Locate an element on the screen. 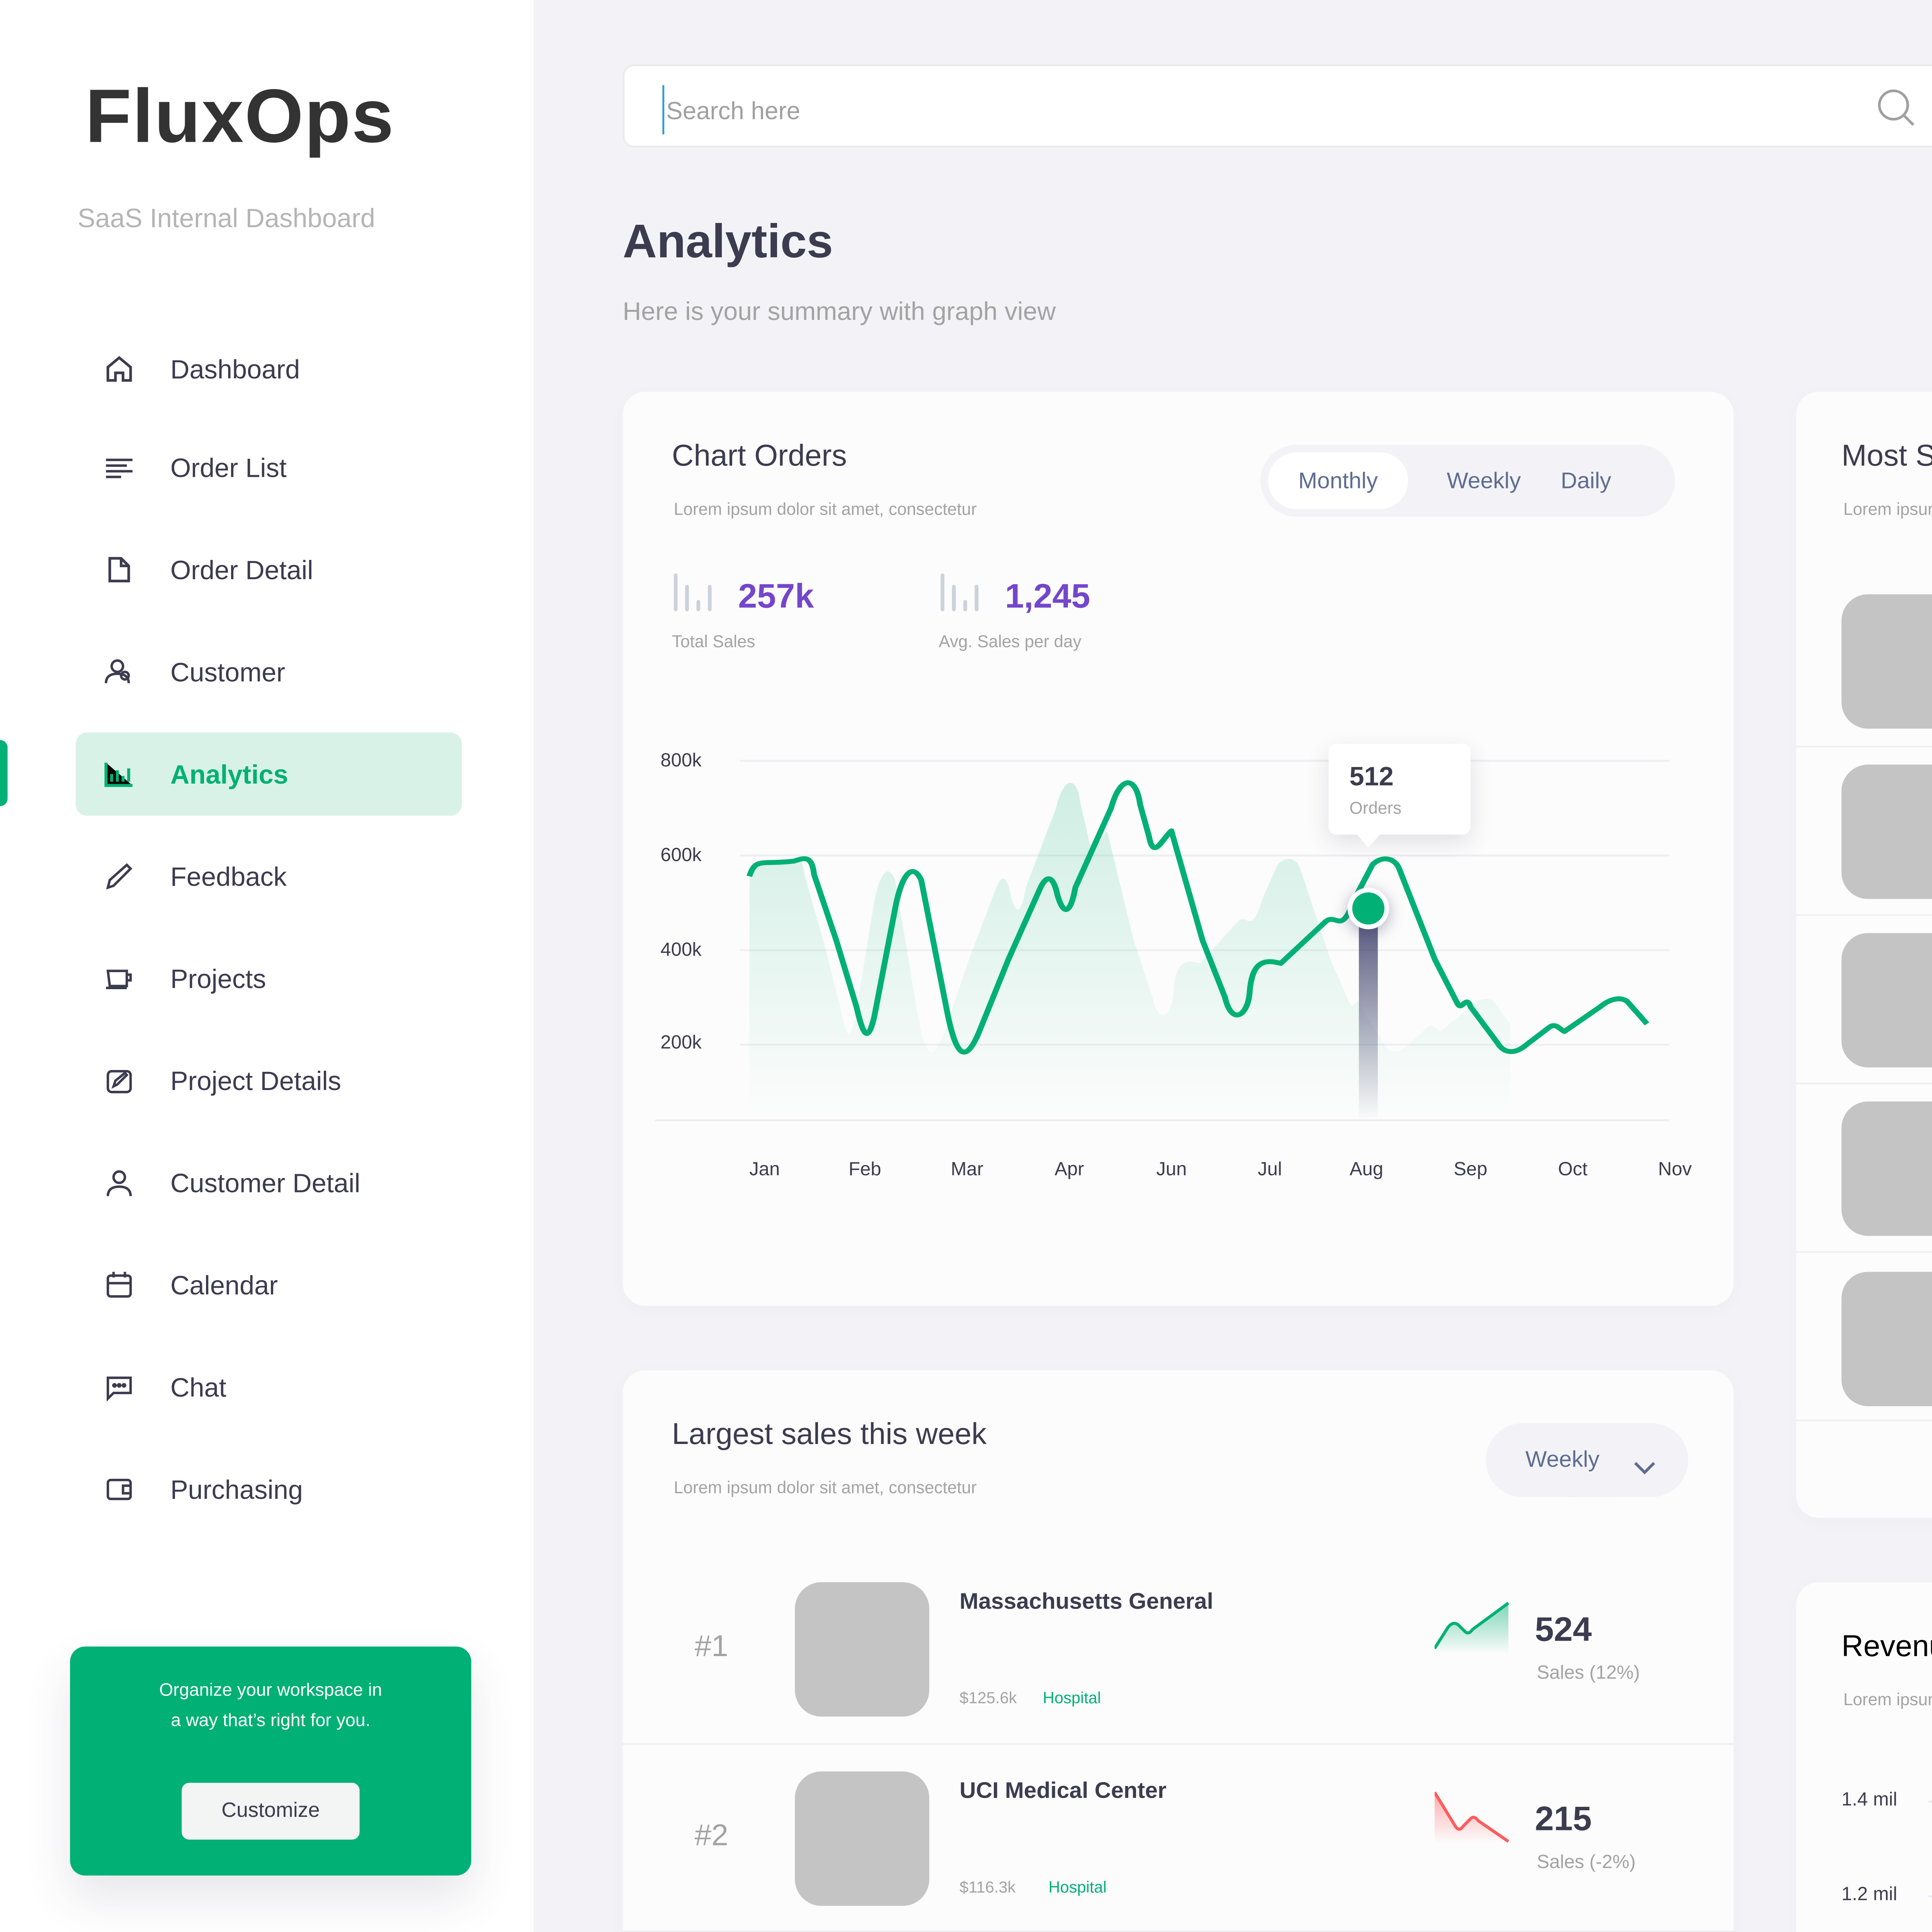  sidebar-item-label: Projects is located at coordinates (218, 978).